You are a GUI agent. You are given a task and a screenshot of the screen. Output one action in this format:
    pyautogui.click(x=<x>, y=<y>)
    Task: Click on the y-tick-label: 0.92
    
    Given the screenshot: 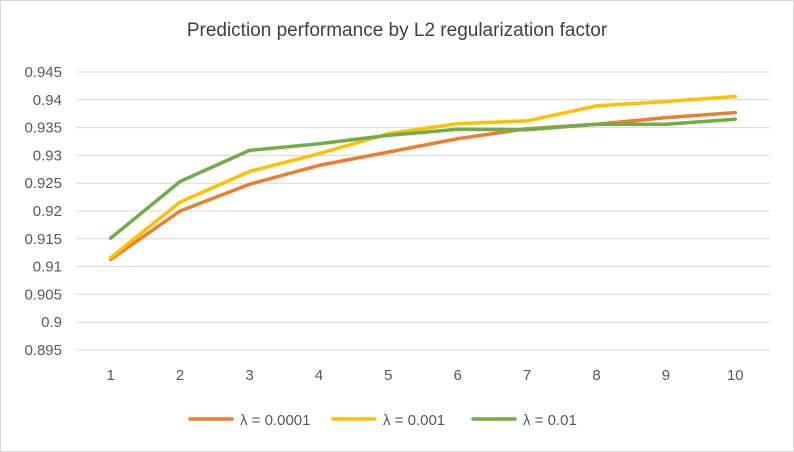 What is the action you would take?
    pyautogui.click(x=47, y=211)
    